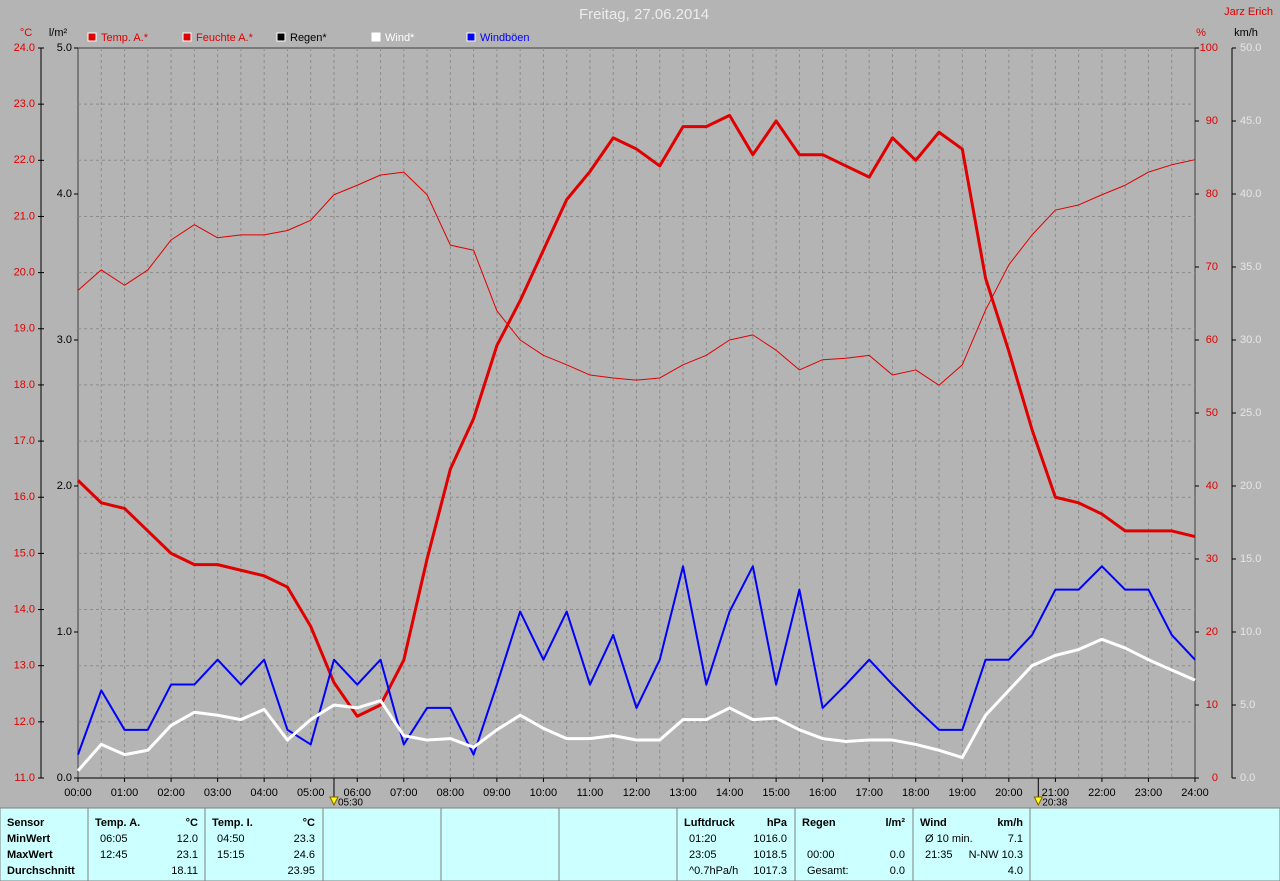 The width and height of the screenshot is (1280, 881). I want to click on x-tick-label: 20:00, so click(1009, 793).